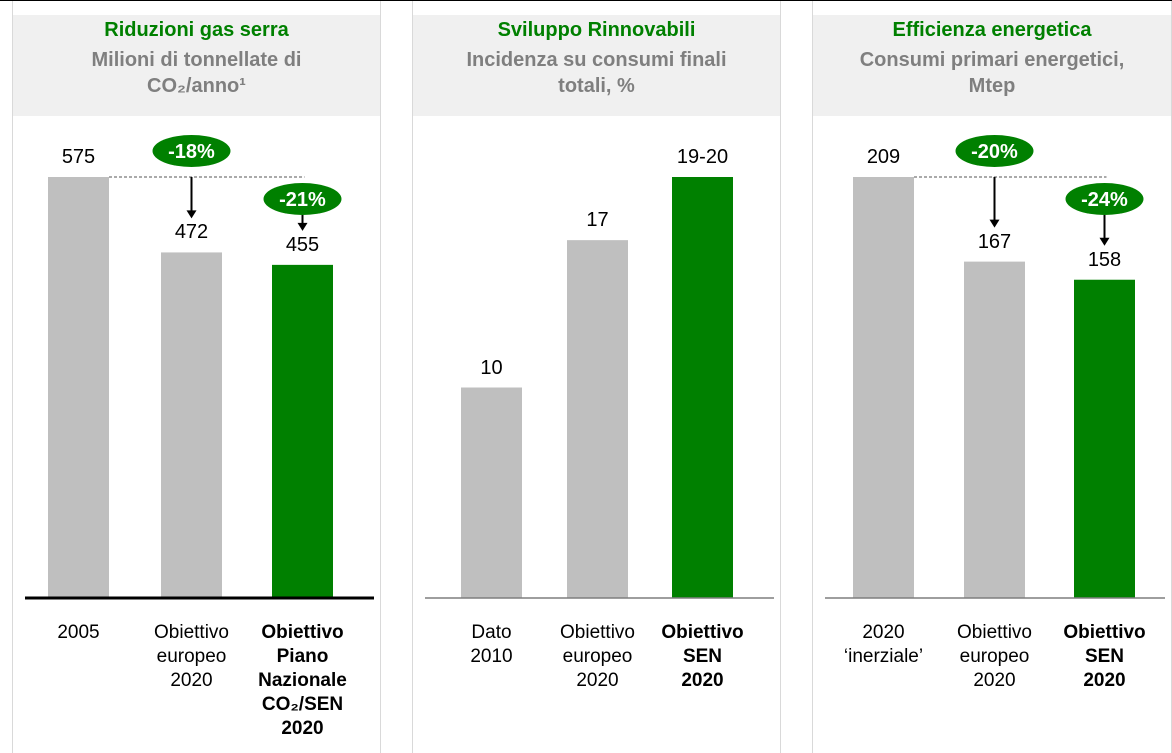 The height and width of the screenshot is (753, 1172). Describe the element at coordinates (196, 73) in the screenshot. I see `panel-subtitle: Milioni di tonnellate di CO₂/anno¹` at that location.